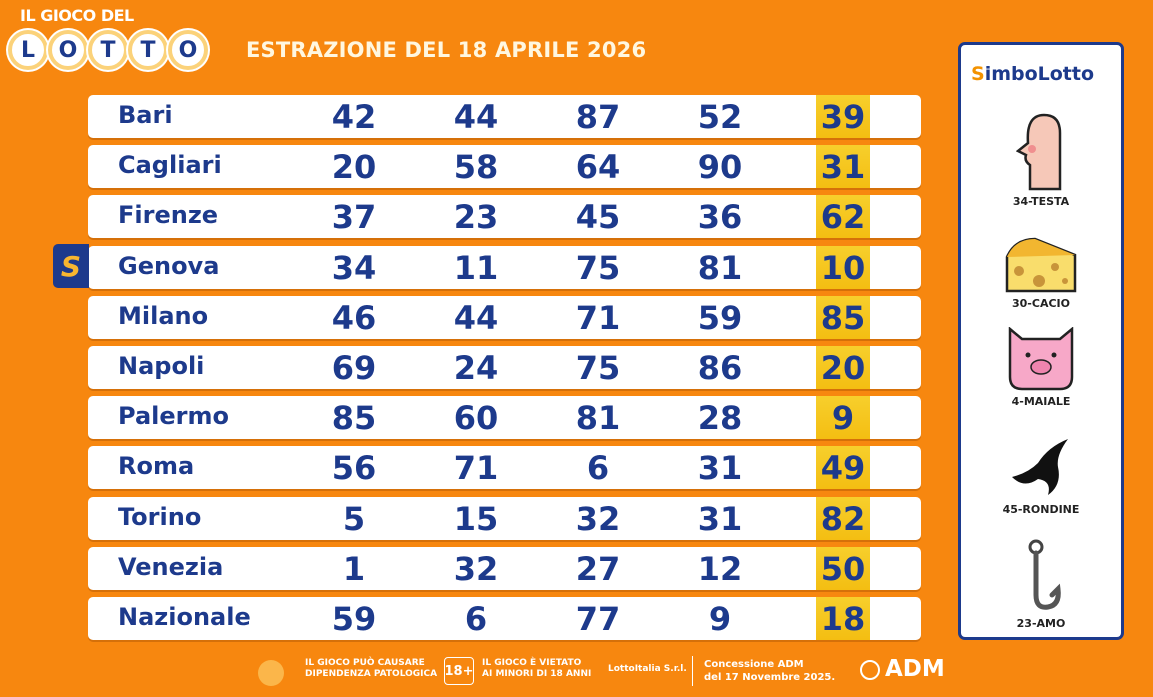 The width and height of the screenshot is (1153, 697). What do you see at coordinates (504, 568) in the screenshot?
I see `draw-row-venezia: Venezia 1 32 27 12 50` at bounding box center [504, 568].